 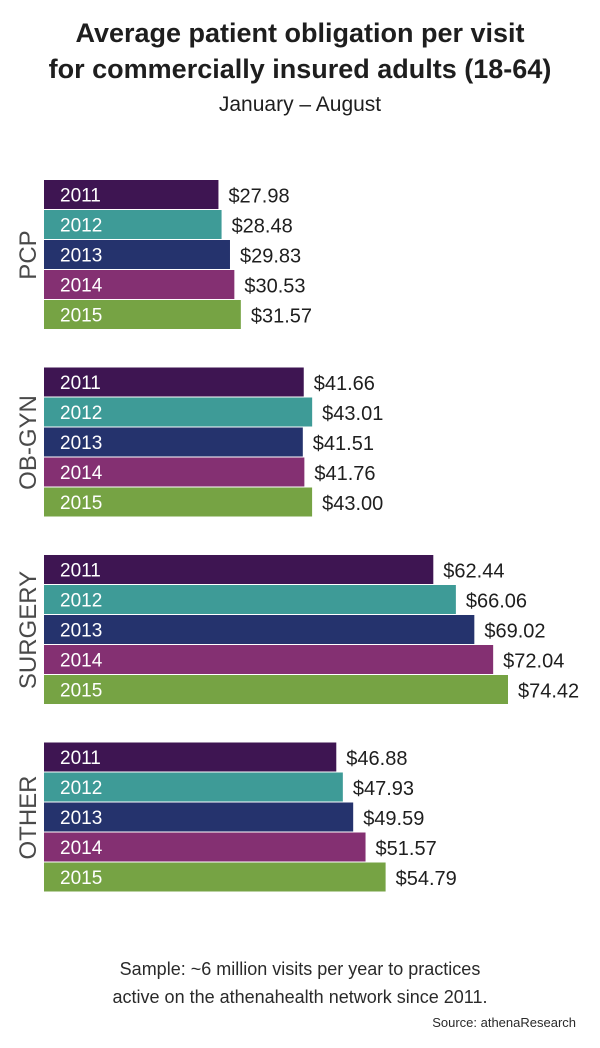 I want to click on bar-ob-gyn-2014, so click(x=174, y=472).